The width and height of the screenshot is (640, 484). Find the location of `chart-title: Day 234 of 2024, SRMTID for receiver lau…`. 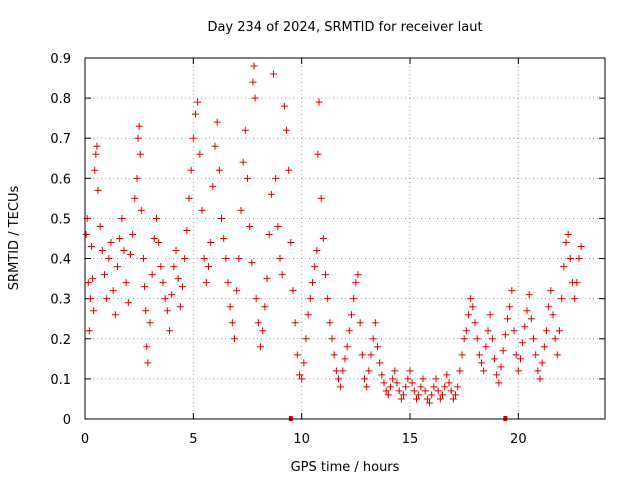

chart-title: Day 234 of 2024, SRMTID for receiver lau… is located at coordinates (344, 27).